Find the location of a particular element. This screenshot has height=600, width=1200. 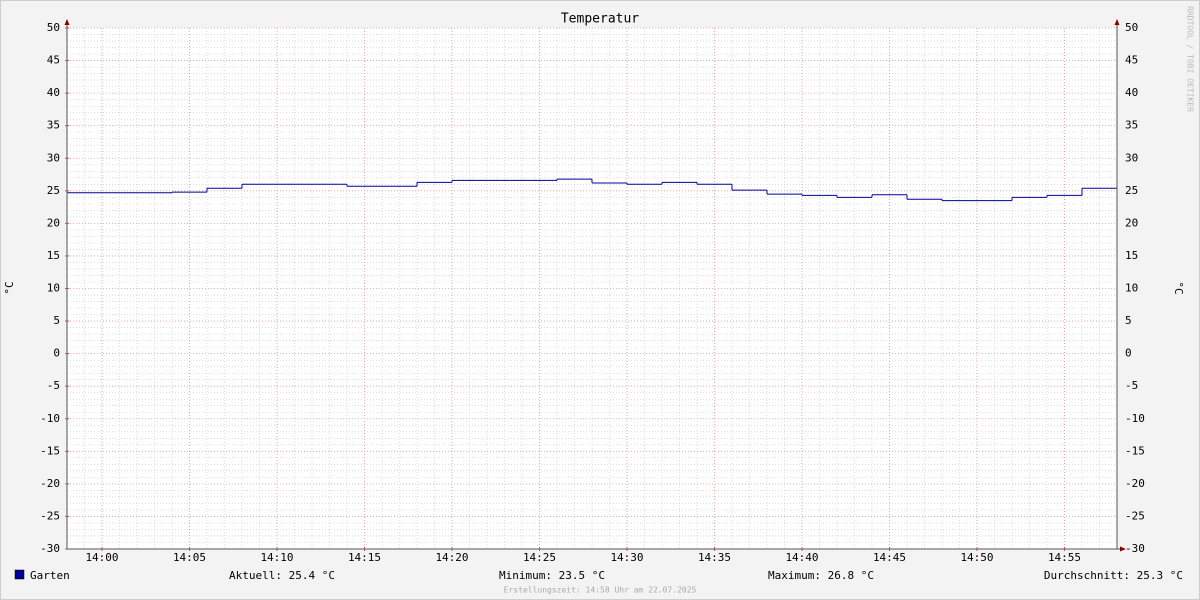

y-tick-label: 0 is located at coordinates (56, 353).